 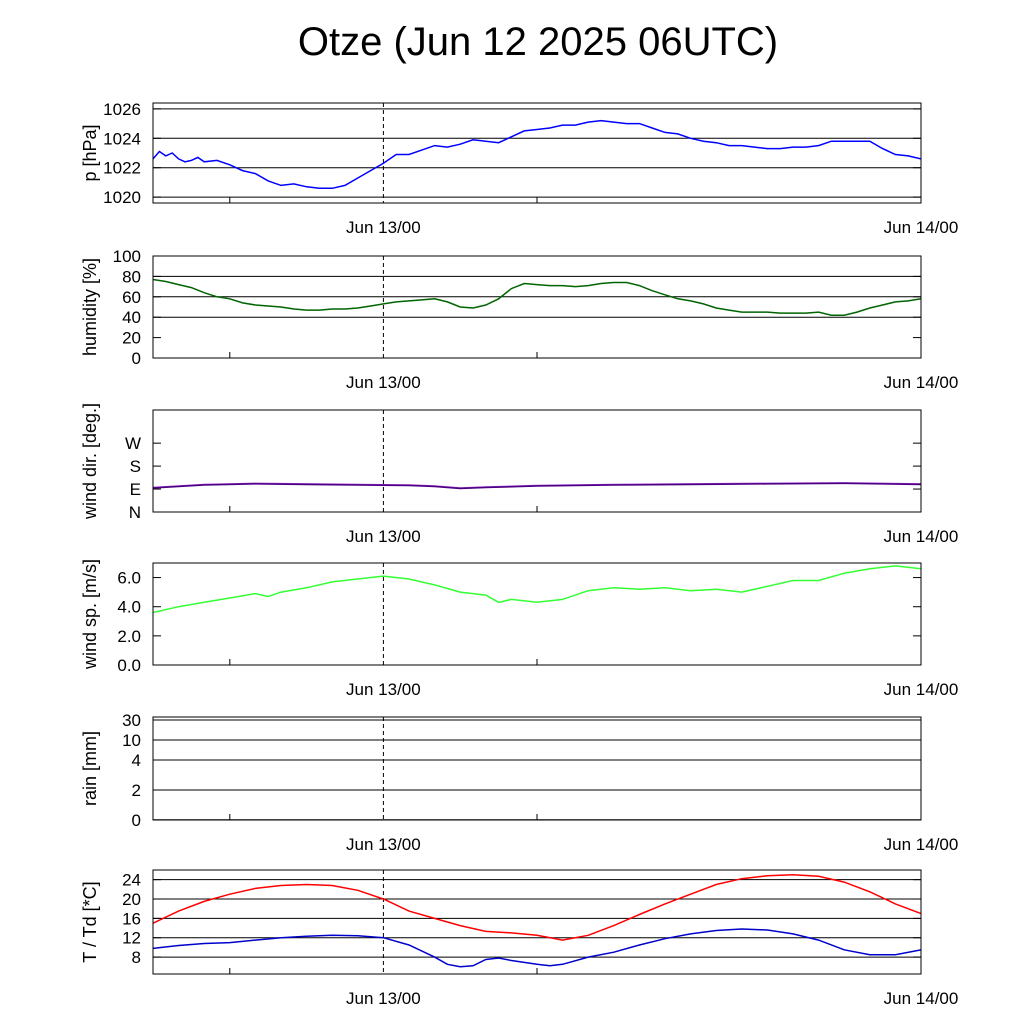 I want to click on y-tick-label: 4, so click(x=136, y=760).